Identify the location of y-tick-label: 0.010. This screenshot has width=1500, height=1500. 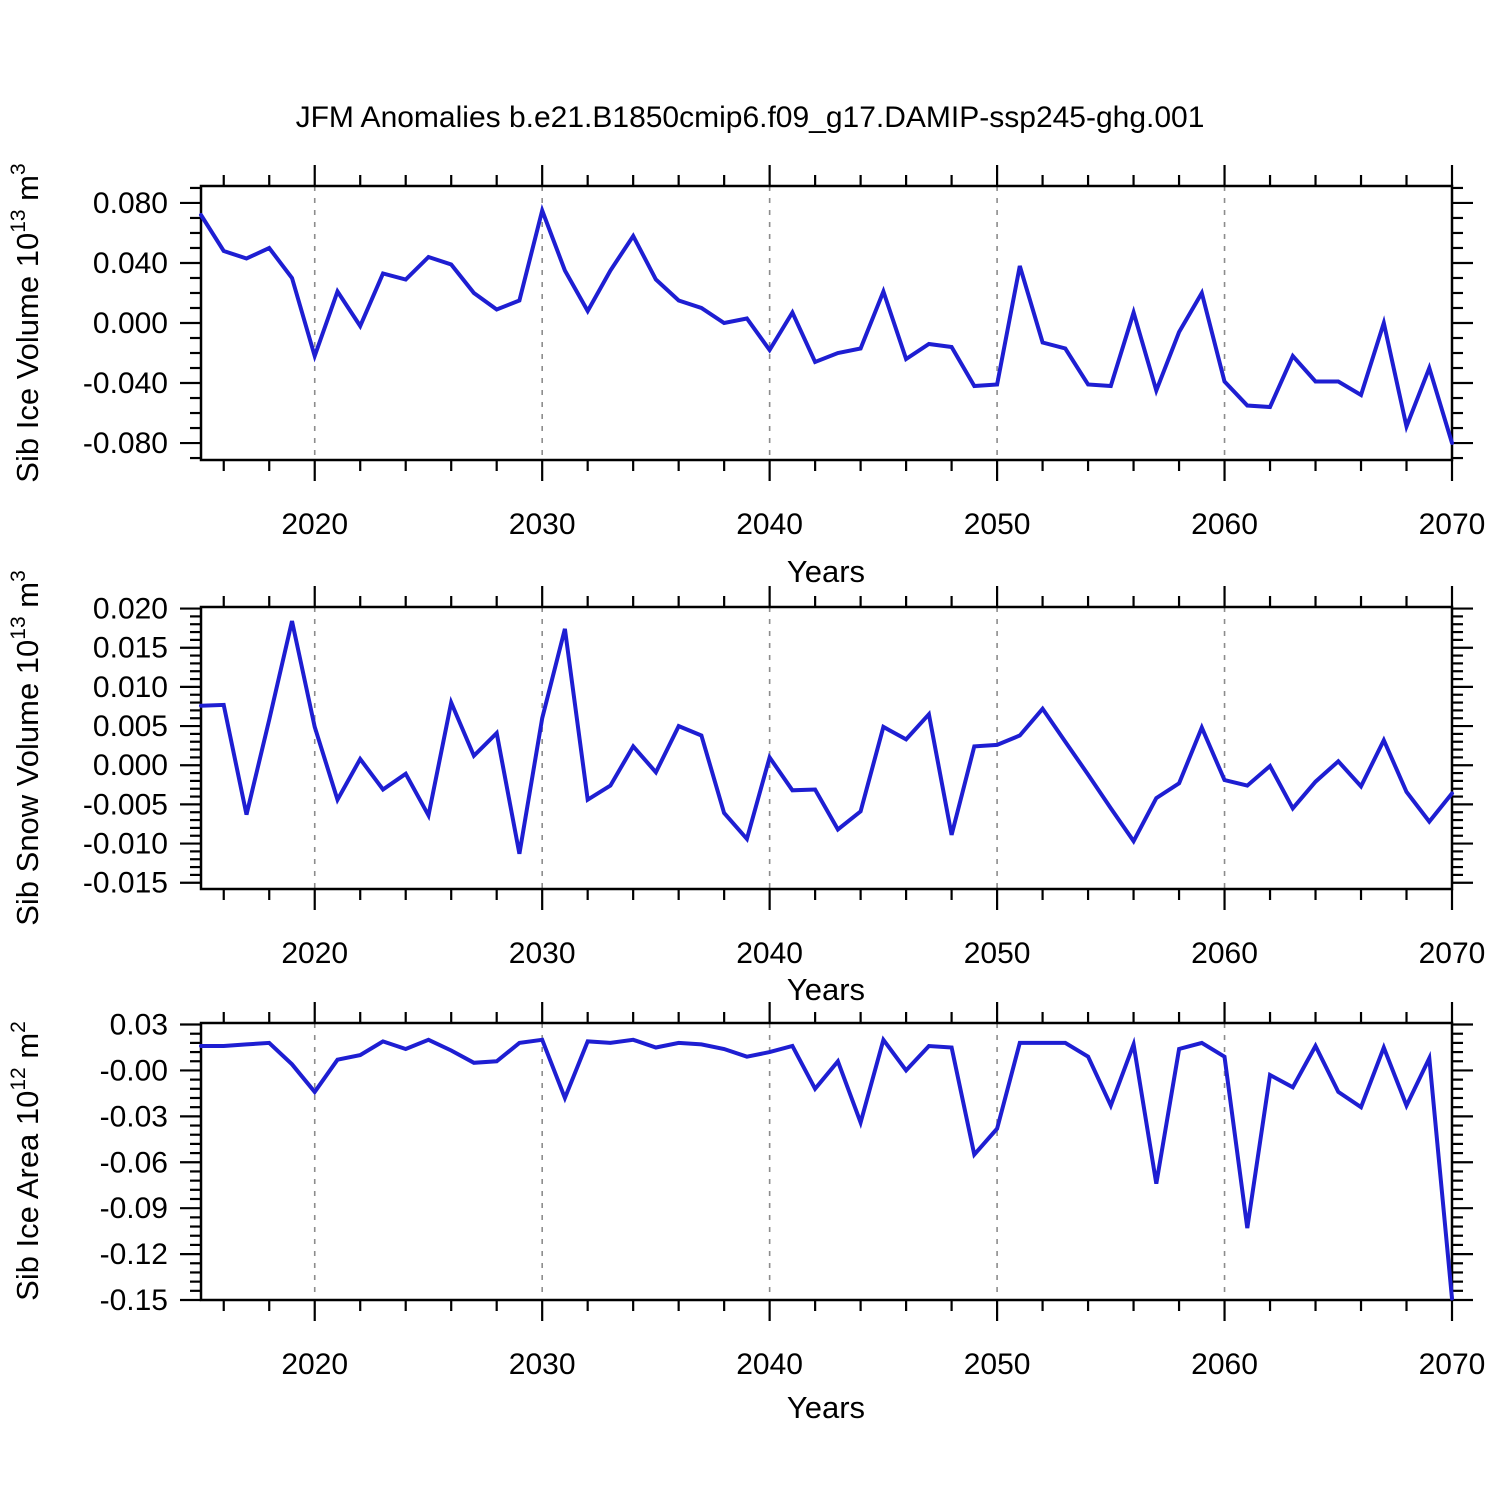
(130, 687).